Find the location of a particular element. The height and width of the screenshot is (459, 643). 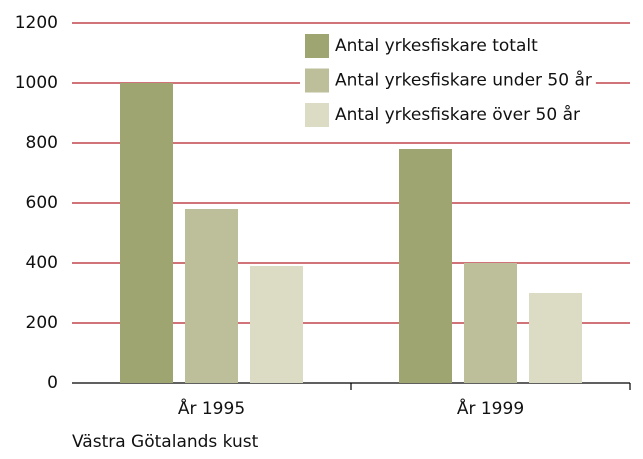

legend-label: Antal yrkesfiskare under 50 år is located at coordinates (463, 80).